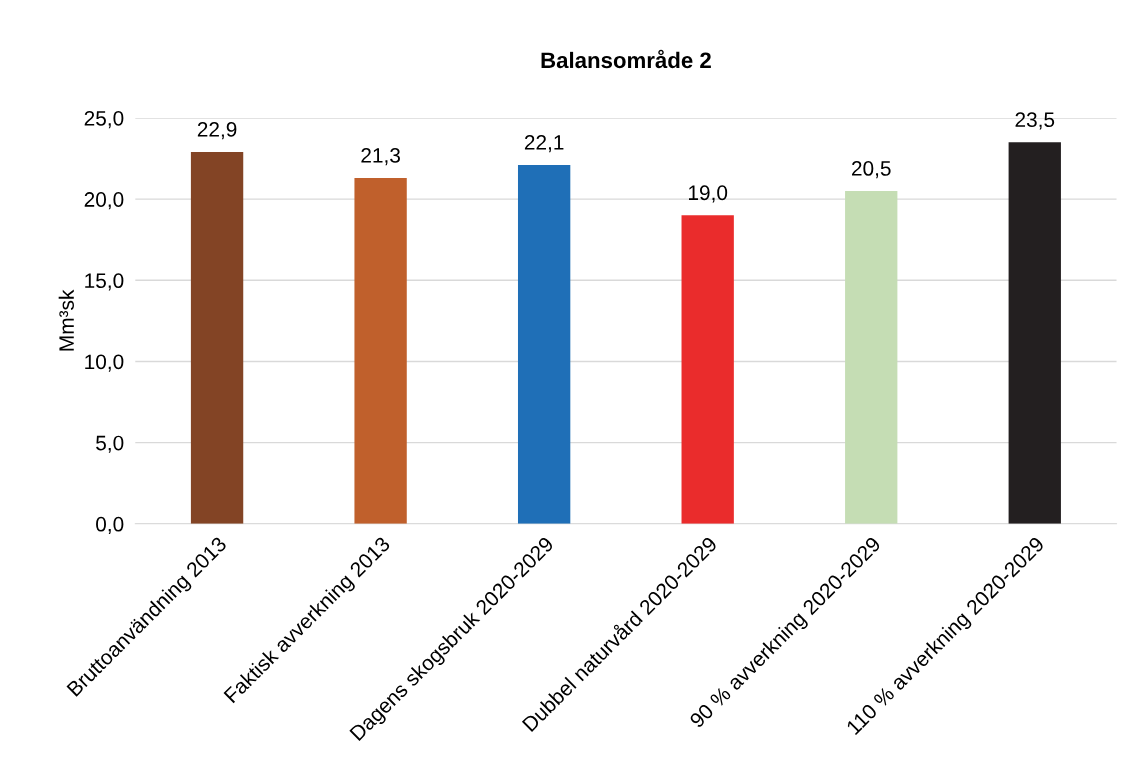 The image size is (1137, 776). Describe the element at coordinates (1035, 121) in the screenshot. I see `data-label: 23,5` at that location.